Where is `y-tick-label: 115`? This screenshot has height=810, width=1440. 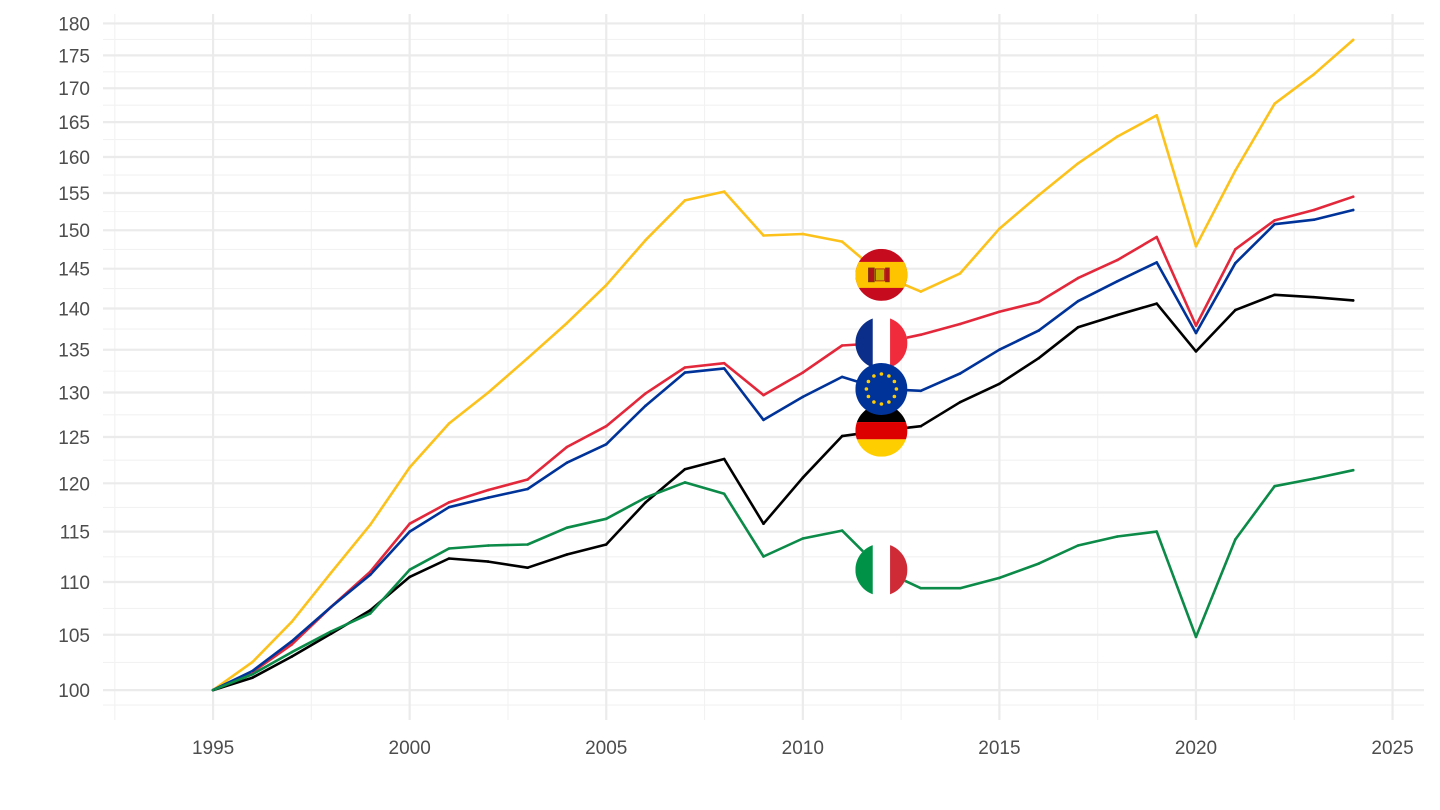
y-tick-label: 115 is located at coordinates (75, 533).